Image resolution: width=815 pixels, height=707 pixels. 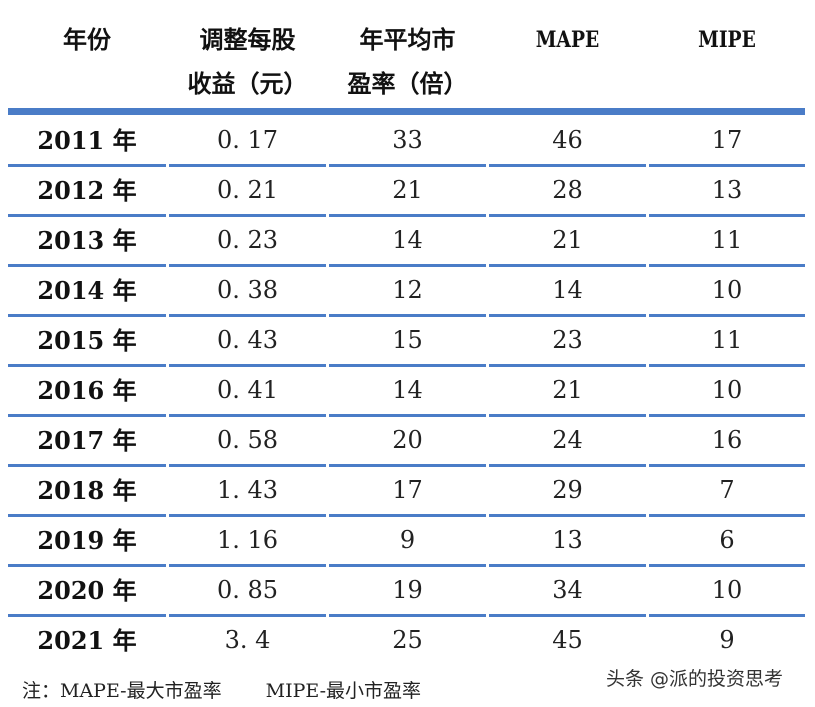 I want to click on cell-mape: 13, so click(x=567, y=540).